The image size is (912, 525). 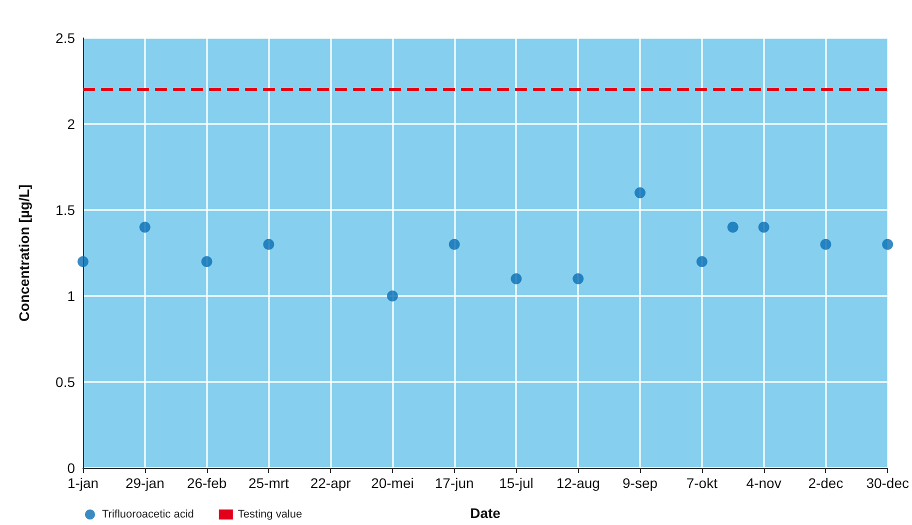 What do you see at coordinates (578, 483) in the screenshot?
I see `x-tick-label: 12-aug` at bounding box center [578, 483].